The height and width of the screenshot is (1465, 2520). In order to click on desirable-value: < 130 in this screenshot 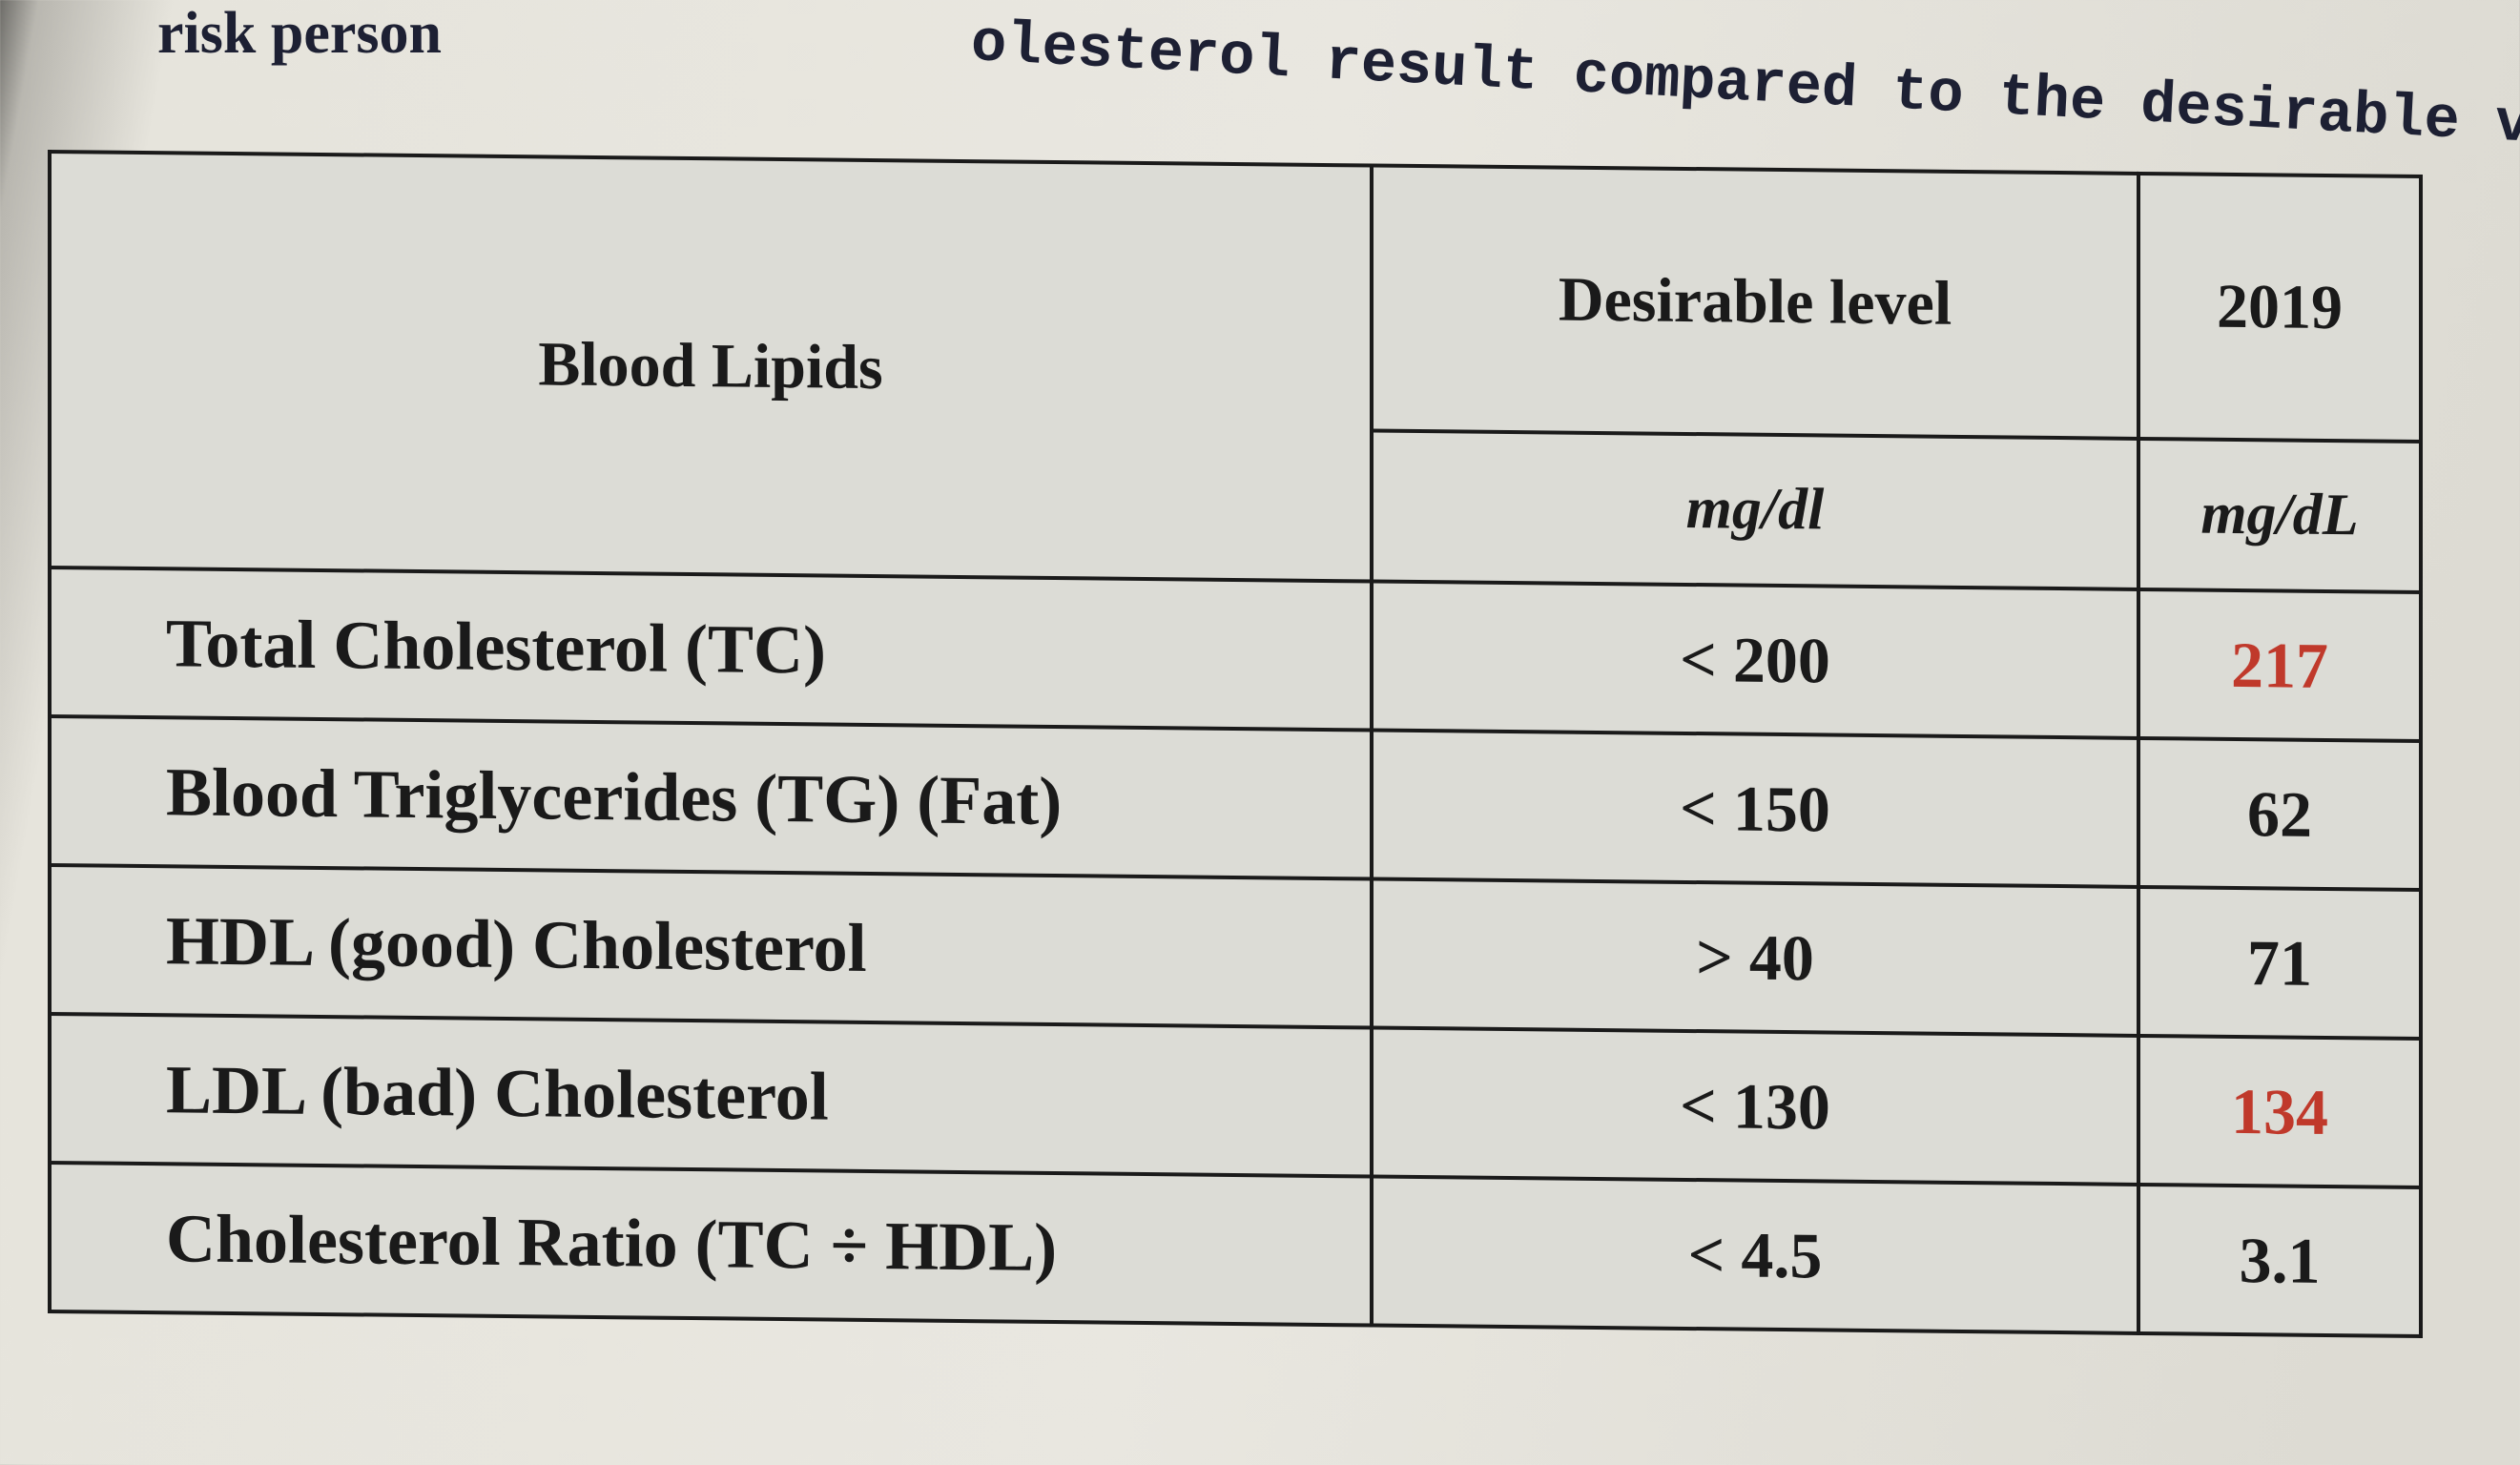, I will do `click(1755, 1106)`.